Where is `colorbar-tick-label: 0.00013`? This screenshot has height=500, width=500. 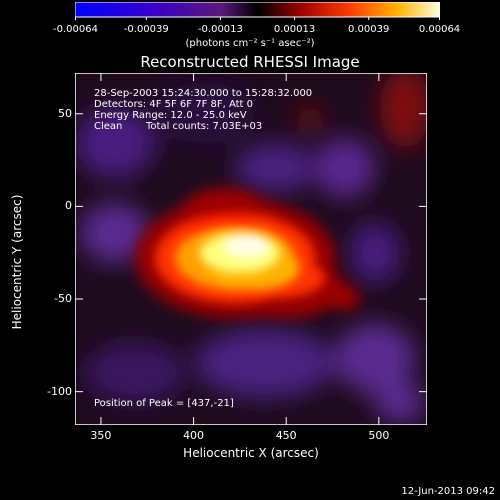 colorbar-tick-label: 0.00013 is located at coordinates (294, 29).